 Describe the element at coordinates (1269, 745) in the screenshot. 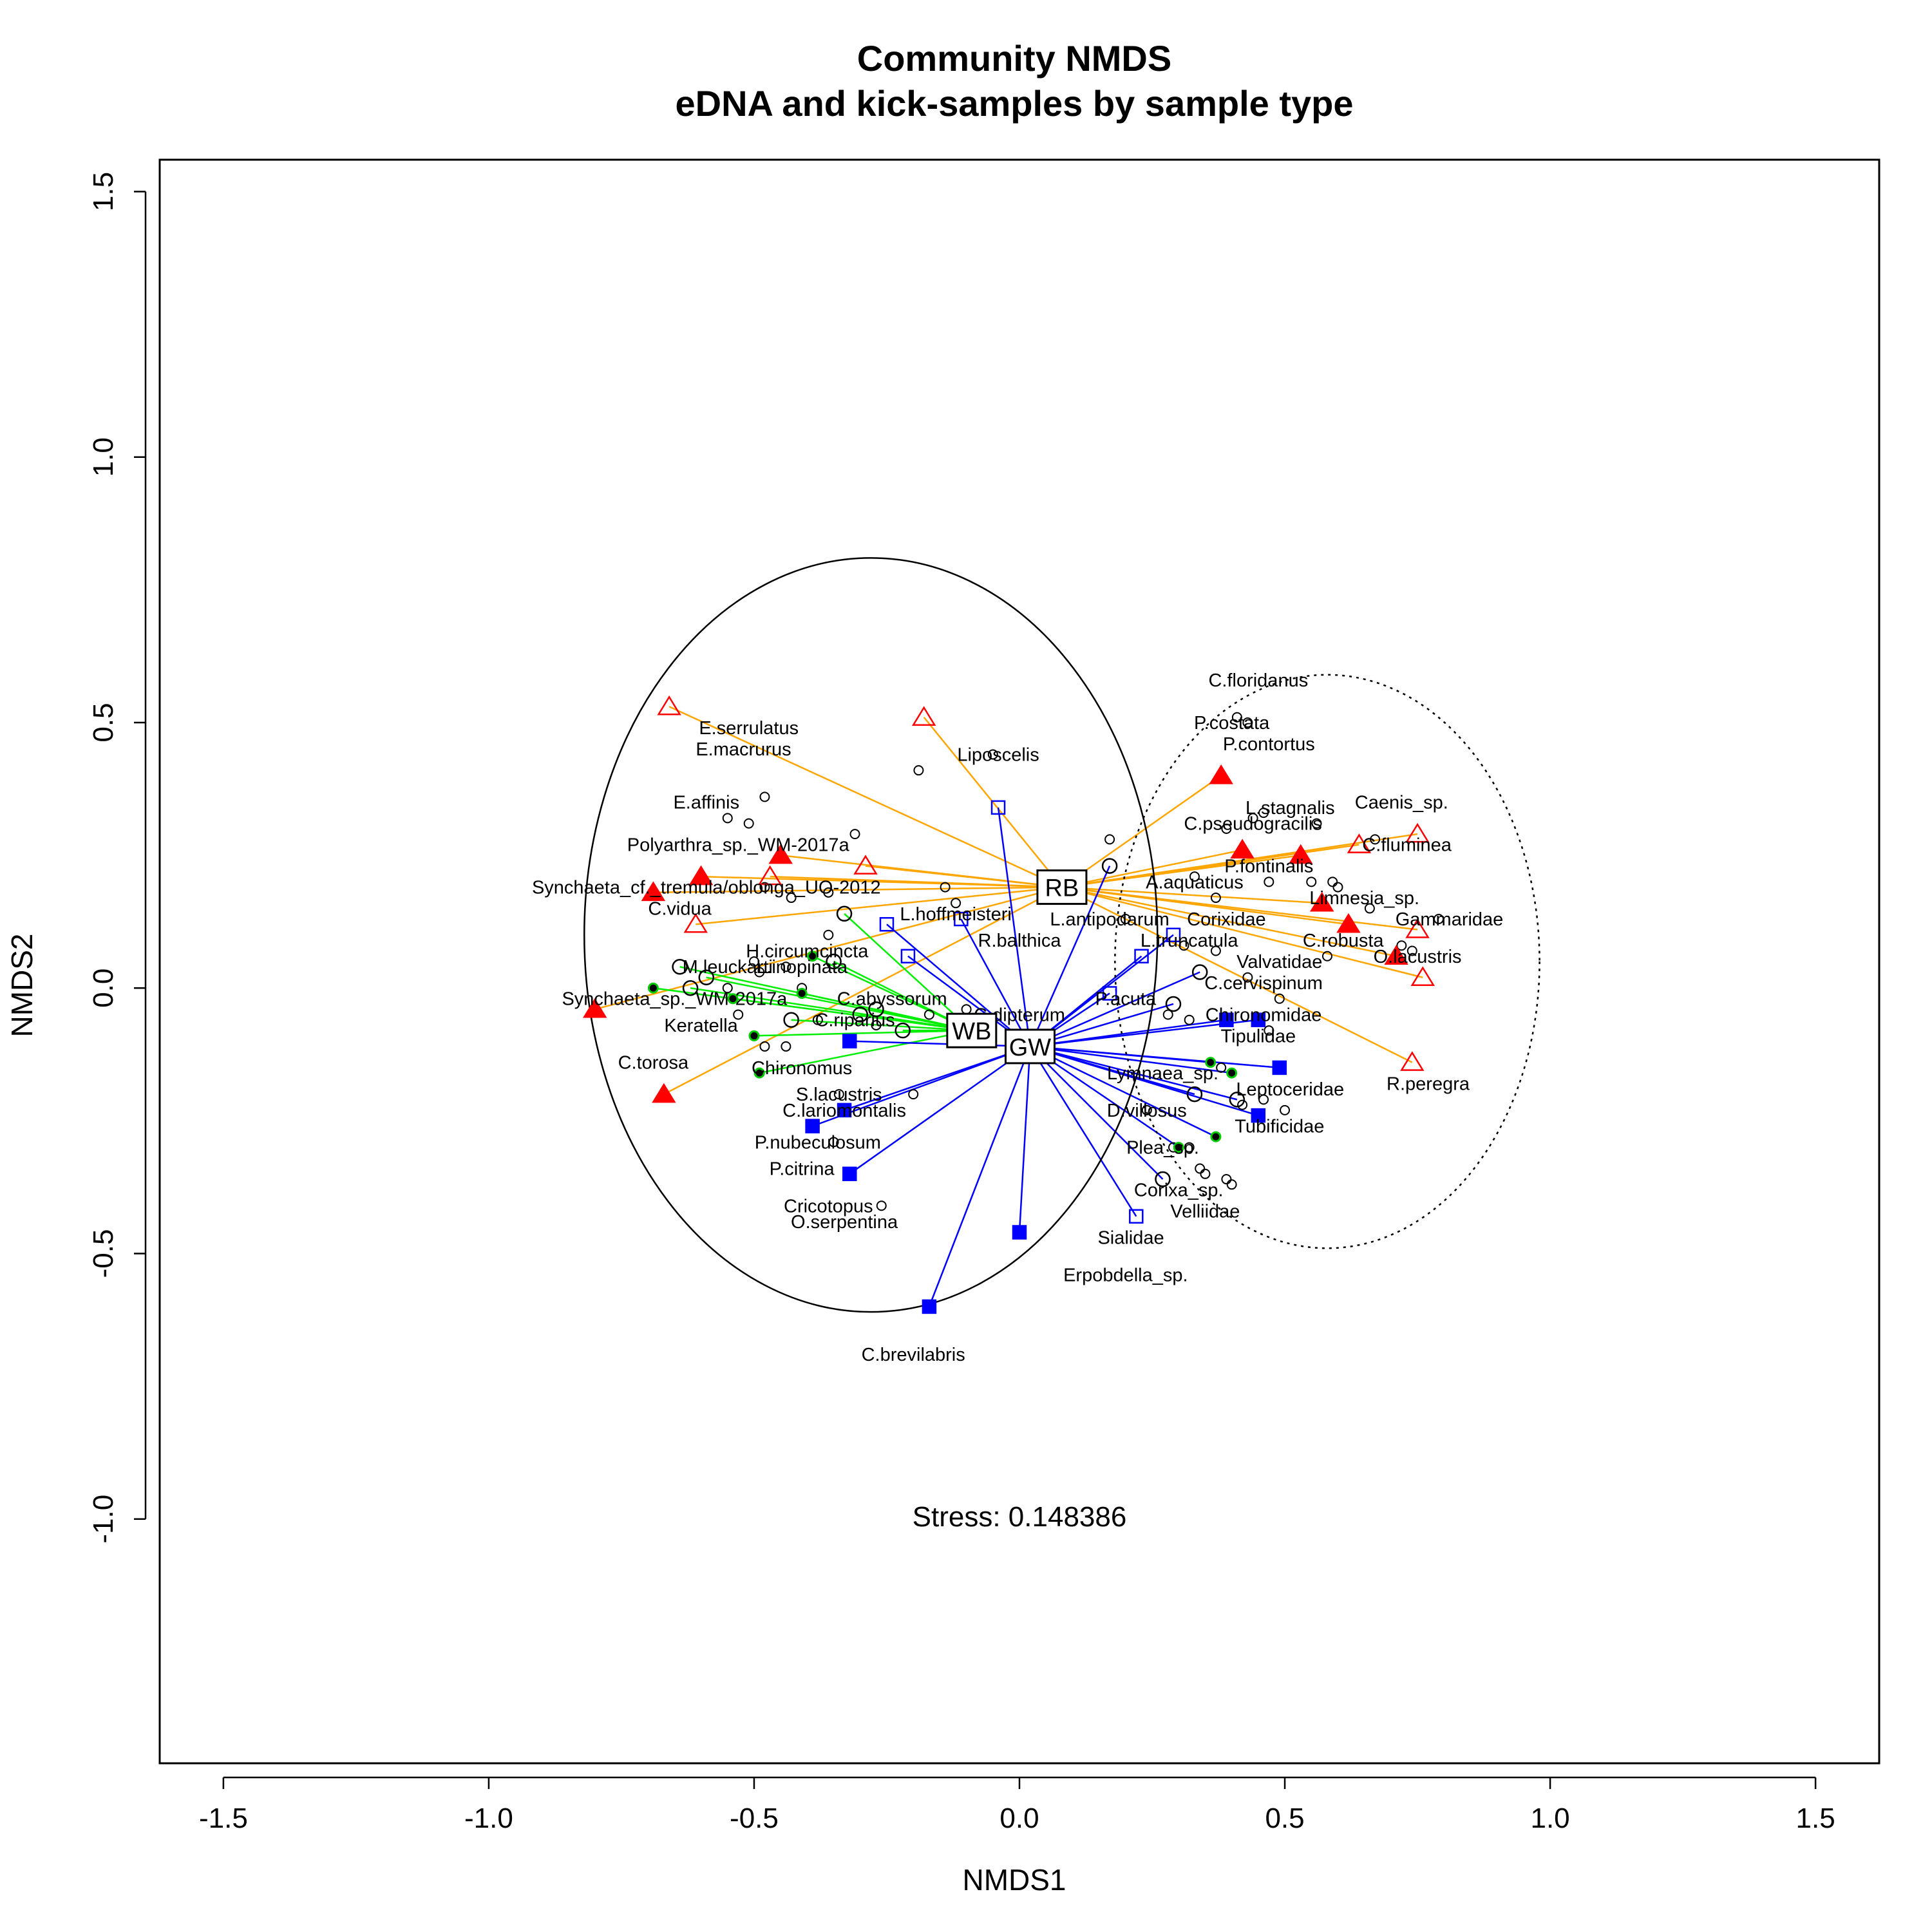

I see `species-label: P.contortus` at that location.